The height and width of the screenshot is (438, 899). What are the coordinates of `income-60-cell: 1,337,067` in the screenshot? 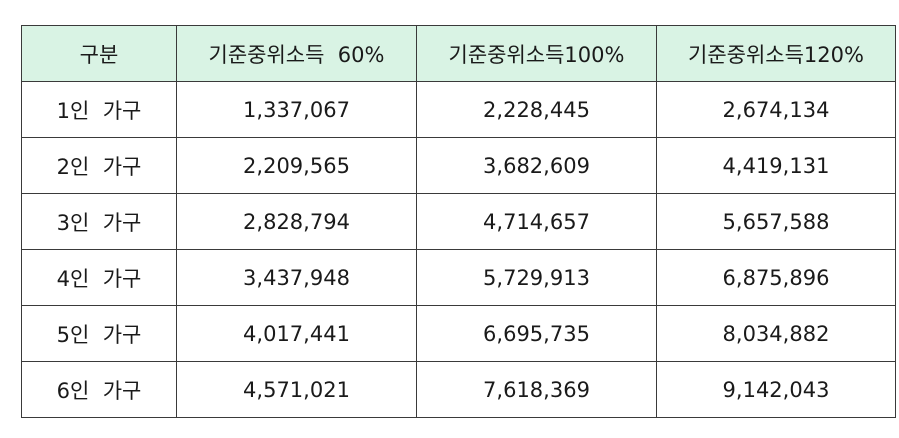 It's located at (296, 109).